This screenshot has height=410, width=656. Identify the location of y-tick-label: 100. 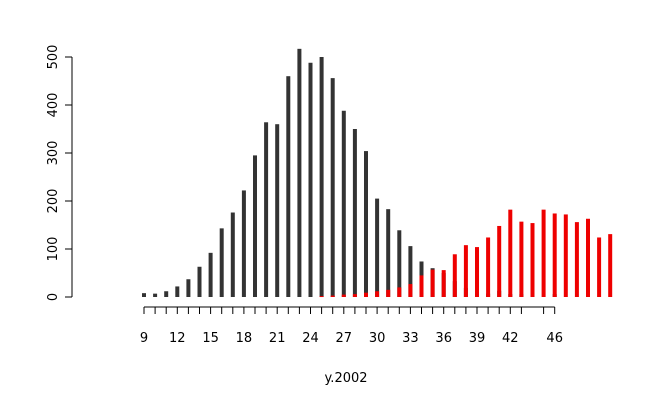
(53, 249).